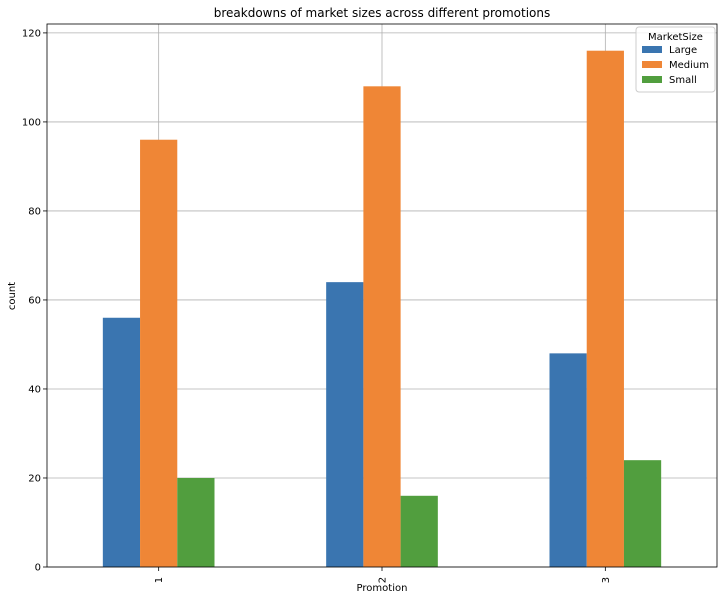 Image resolution: width=723 pixels, height=605 pixels. Describe the element at coordinates (652, 79) in the screenshot. I see `legend-swatch-small` at that location.